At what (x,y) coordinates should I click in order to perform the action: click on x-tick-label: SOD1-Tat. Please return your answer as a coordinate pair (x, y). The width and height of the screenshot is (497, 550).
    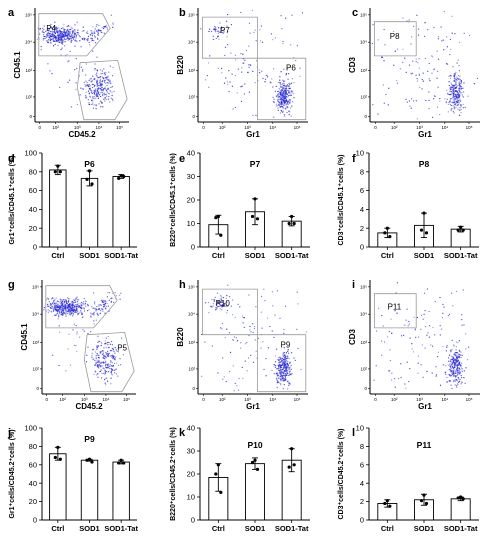
    Looking at the image, I should click on (461, 255).